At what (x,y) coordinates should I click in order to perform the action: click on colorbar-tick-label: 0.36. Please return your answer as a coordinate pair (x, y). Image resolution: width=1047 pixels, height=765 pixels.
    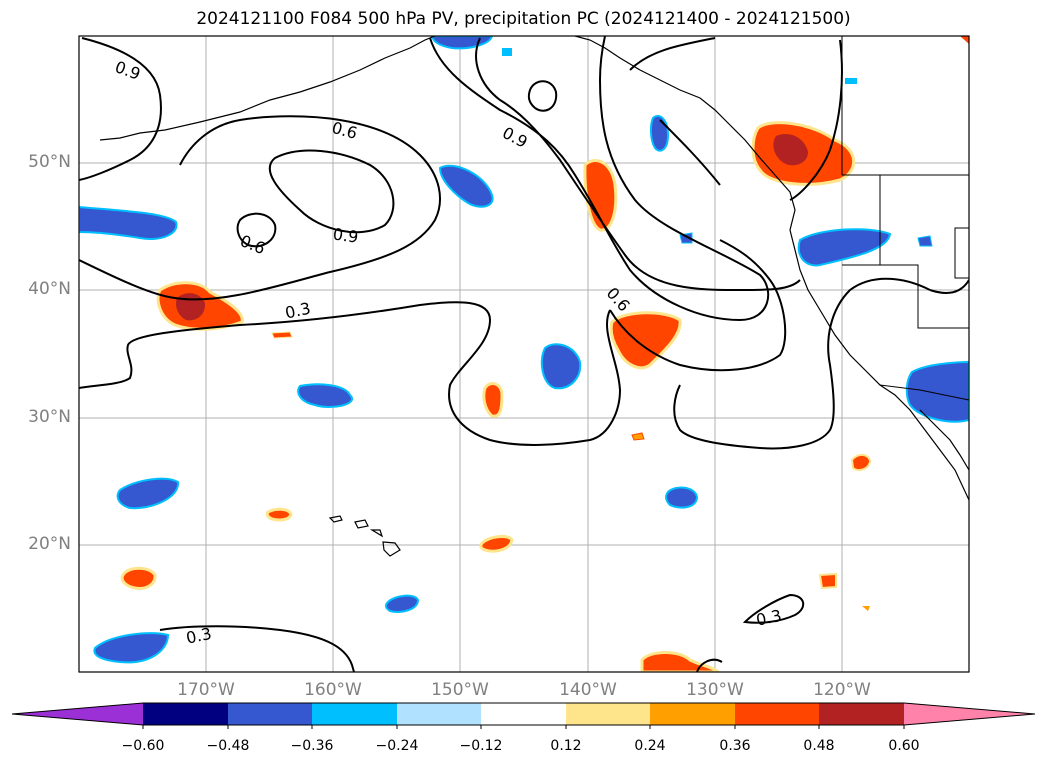
    Looking at the image, I should click on (735, 746).